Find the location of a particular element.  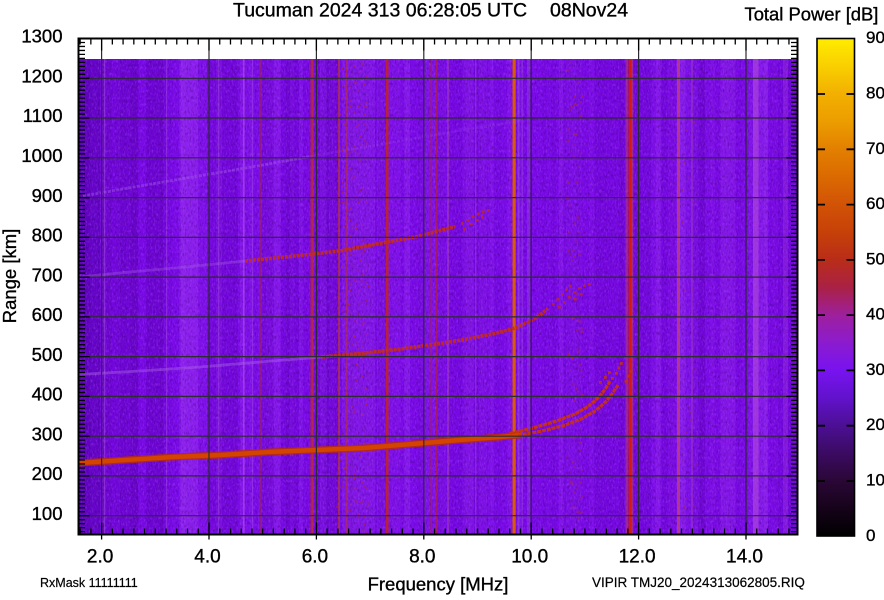

svg-text: 70 is located at coordinates (875, 148).